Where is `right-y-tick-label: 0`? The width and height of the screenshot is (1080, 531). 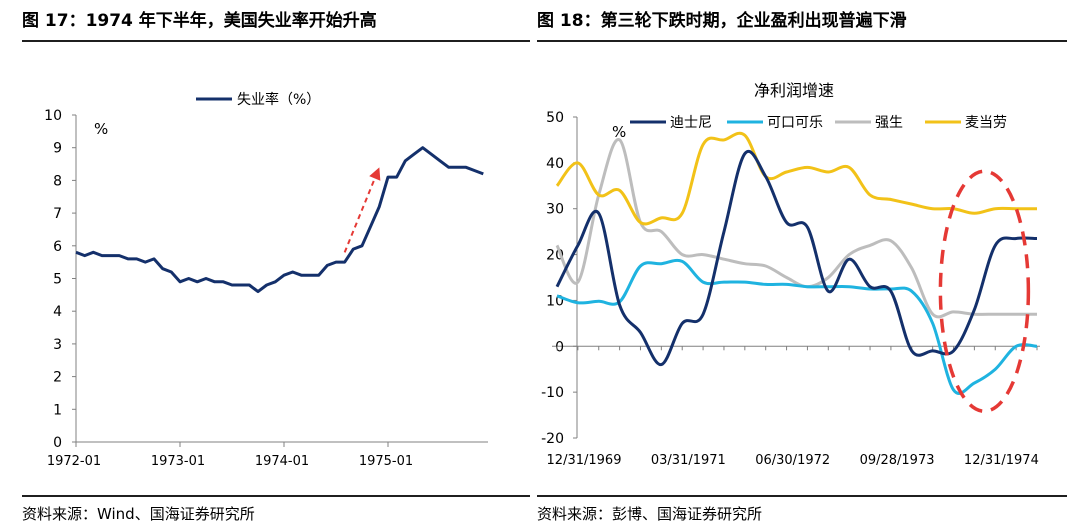
right-y-tick-label: 0 is located at coordinates (559, 347).